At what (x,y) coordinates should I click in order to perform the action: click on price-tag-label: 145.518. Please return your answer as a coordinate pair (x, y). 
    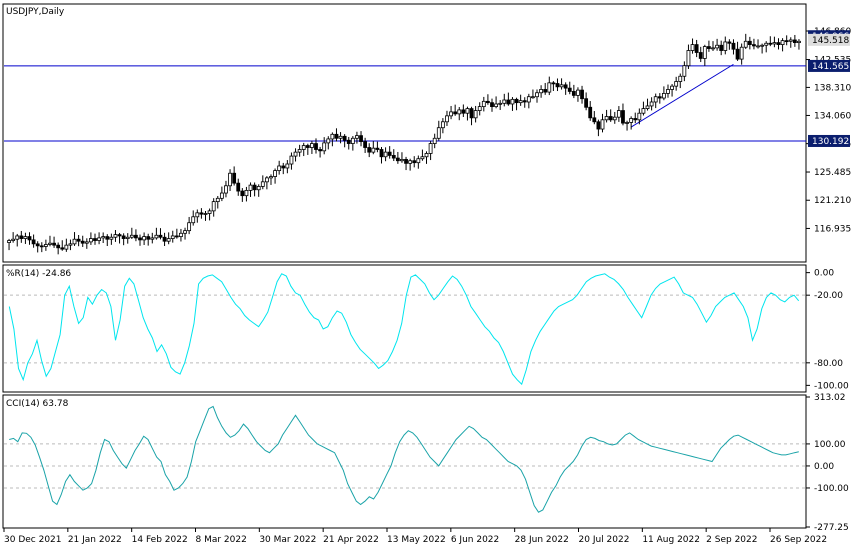
    Looking at the image, I should click on (830, 41).